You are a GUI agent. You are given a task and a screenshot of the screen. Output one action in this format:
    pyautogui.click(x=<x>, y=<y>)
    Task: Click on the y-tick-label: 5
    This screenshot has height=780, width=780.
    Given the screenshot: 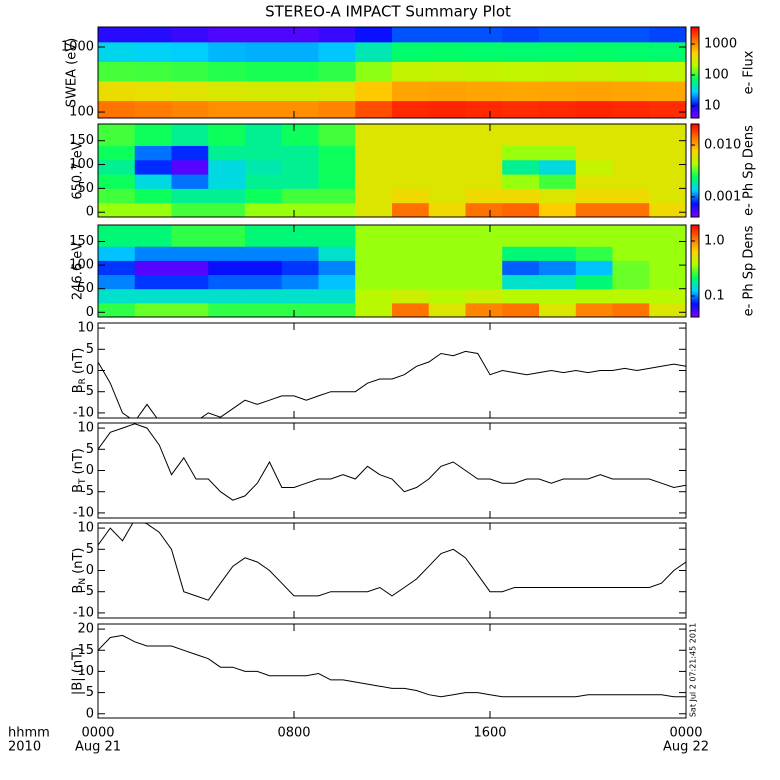 What is the action you would take?
    pyautogui.click(x=90, y=349)
    